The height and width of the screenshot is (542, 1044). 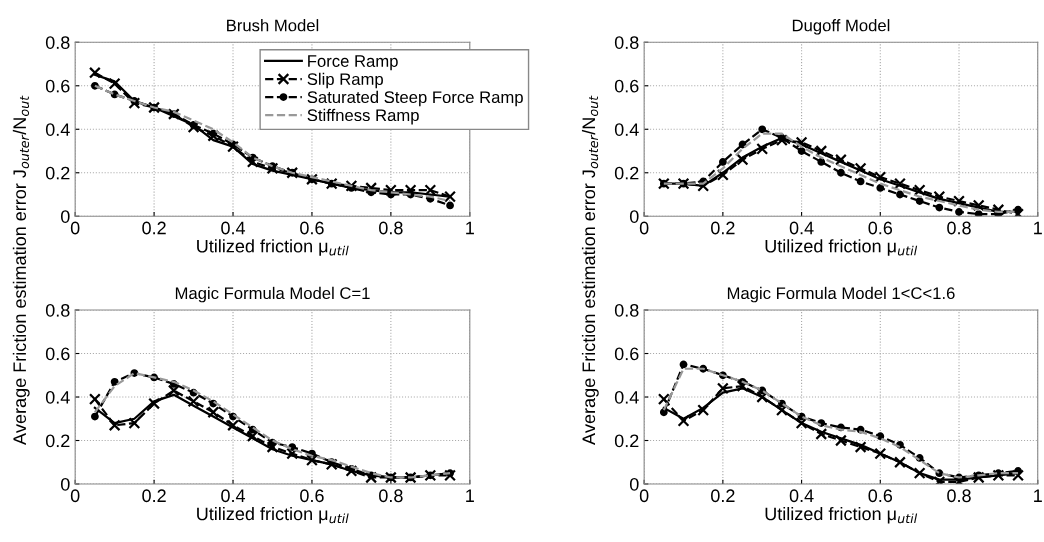 What do you see at coordinates (841, 27) in the screenshot?
I see `chart-title: Dugoff Model` at bounding box center [841, 27].